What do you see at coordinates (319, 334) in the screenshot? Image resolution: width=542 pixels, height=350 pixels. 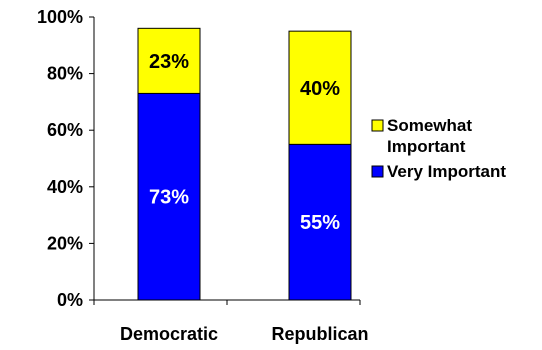 I see `x-category-label: Republican` at bounding box center [319, 334].